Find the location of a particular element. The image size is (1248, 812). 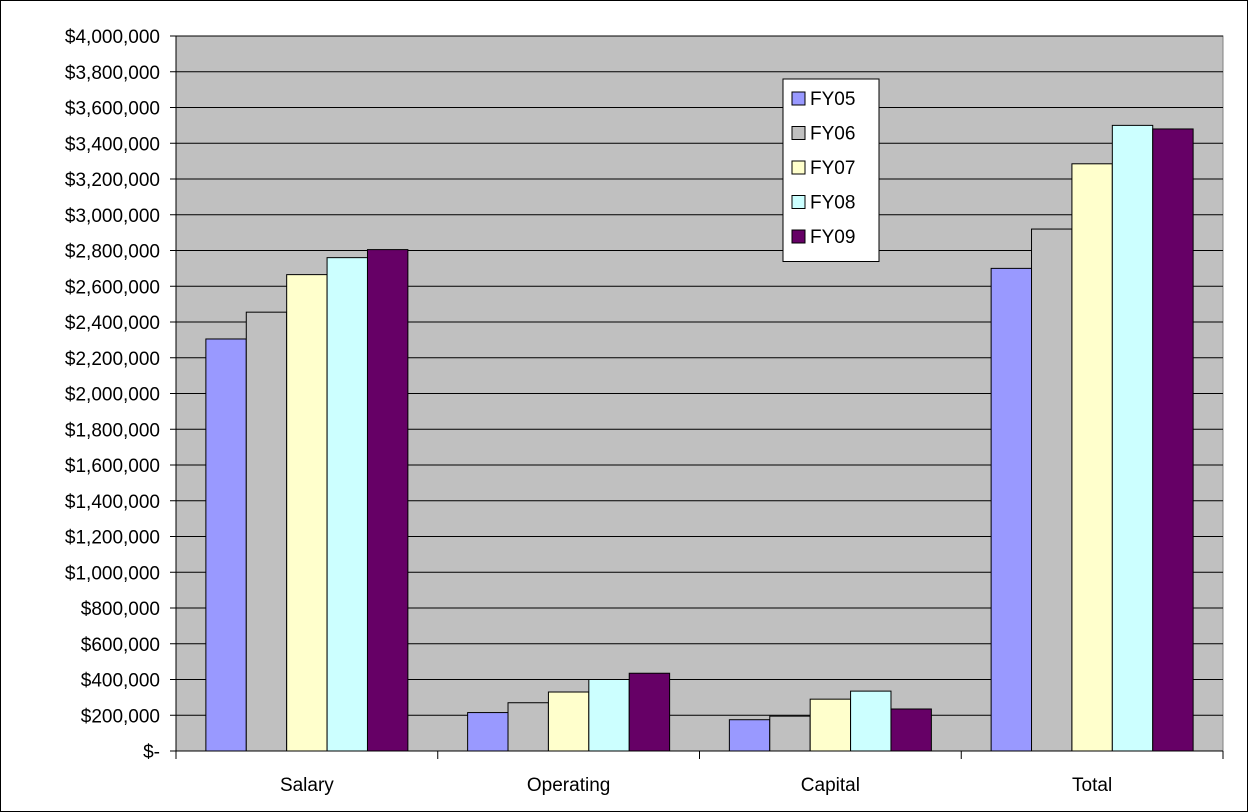

bar-fy06-capital is located at coordinates (790, 733).